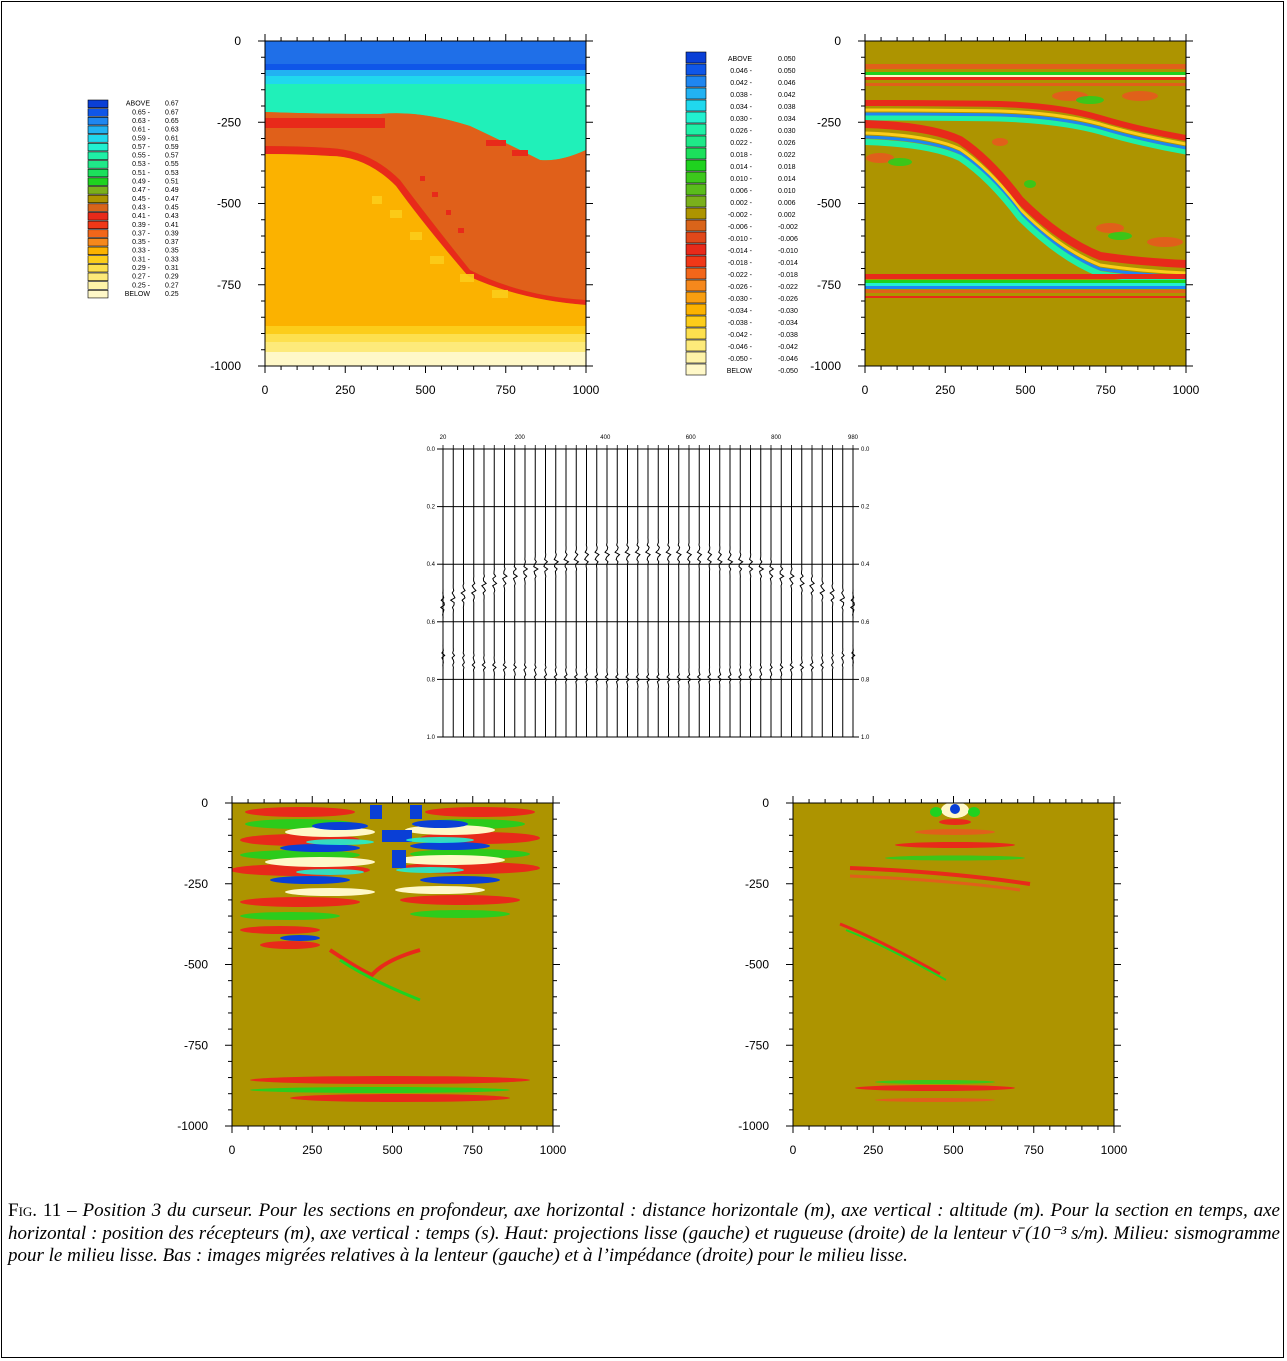 The image size is (1287, 1361). Describe the element at coordinates (787, 215) in the screenshot. I see `legend-range-high: 0.002` at that location.